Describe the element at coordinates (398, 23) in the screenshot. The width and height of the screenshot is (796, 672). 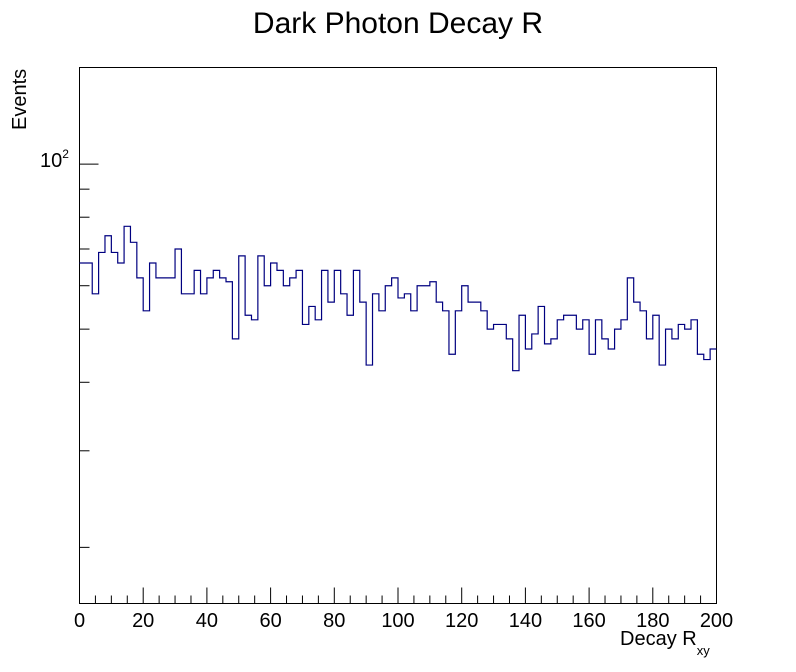
I see `chart-title: Dark Photon Decay R` at that location.